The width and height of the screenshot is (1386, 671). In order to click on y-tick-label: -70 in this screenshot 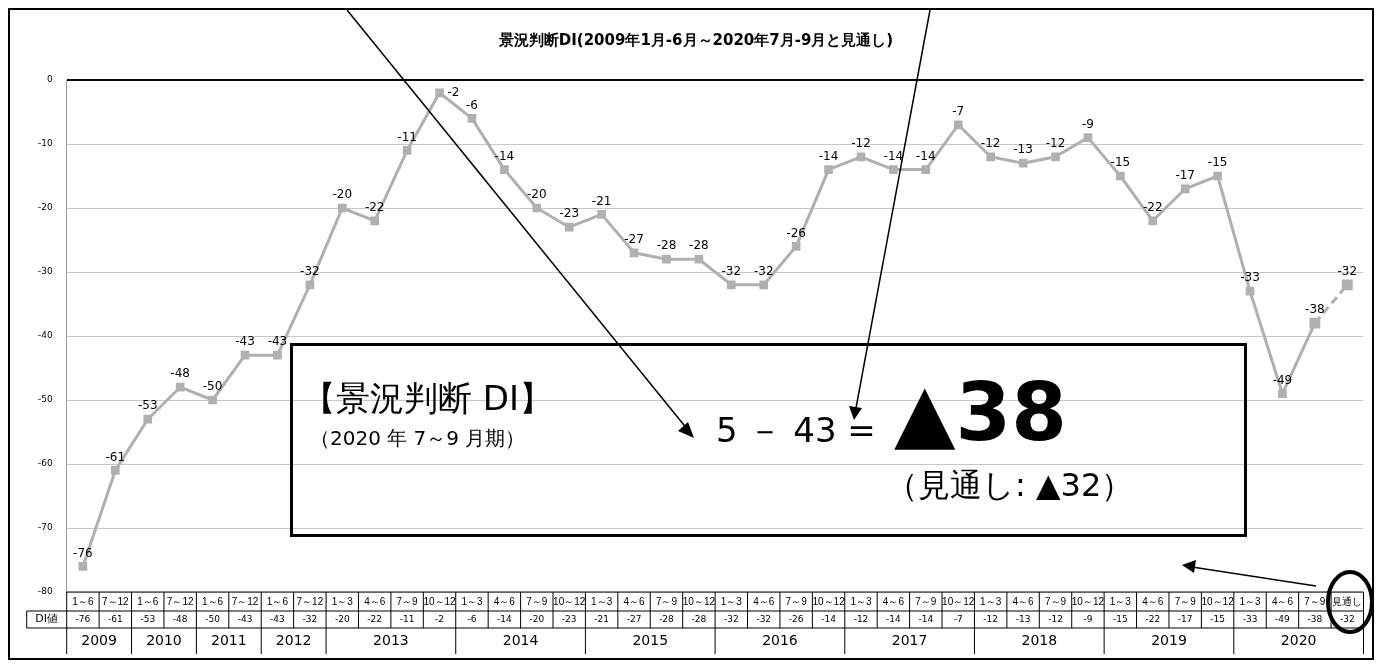, I will do `click(45, 527)`.